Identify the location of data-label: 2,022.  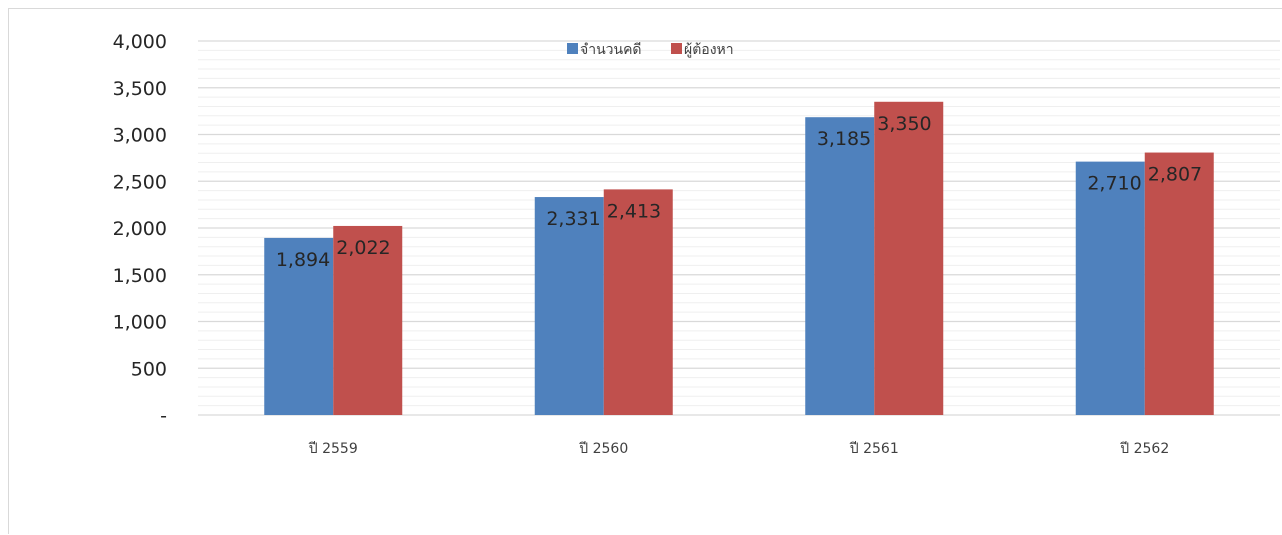
(363, 248).